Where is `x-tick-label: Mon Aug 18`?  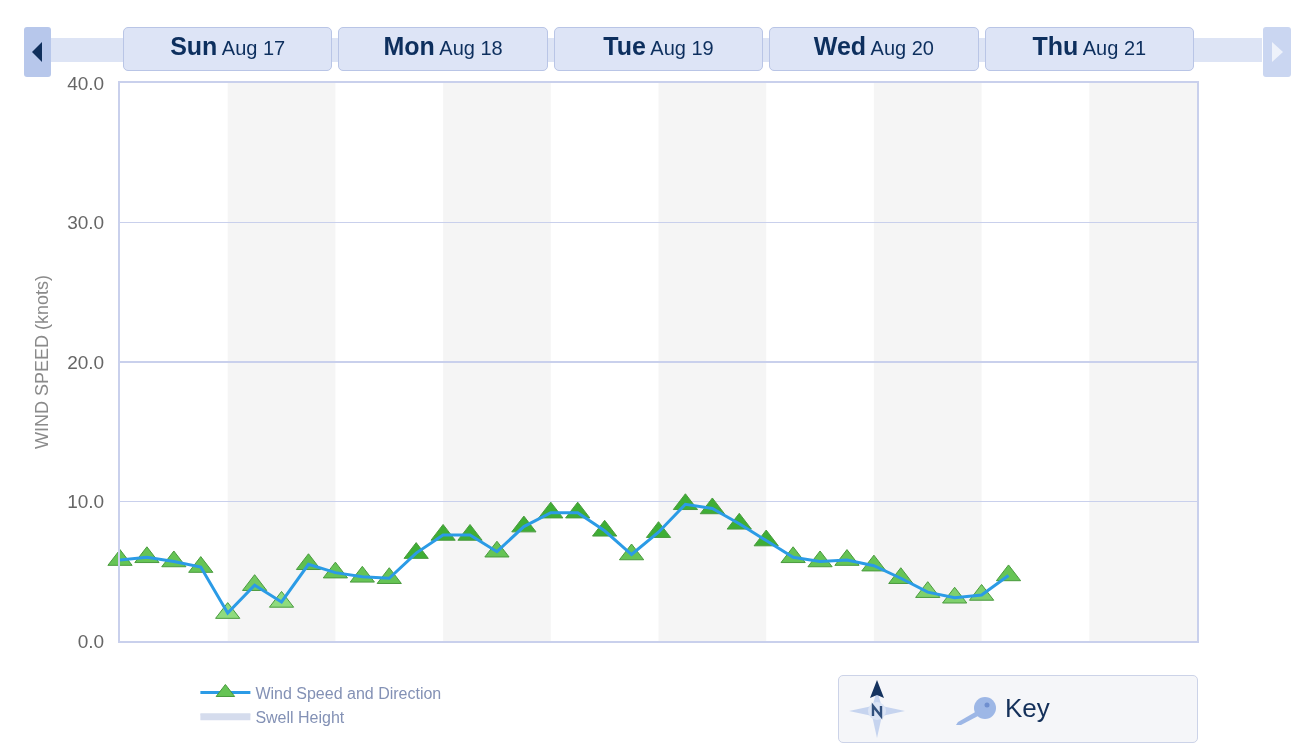
x-tick-label: Mon Aug 18 is located at coordinates (443, 46).